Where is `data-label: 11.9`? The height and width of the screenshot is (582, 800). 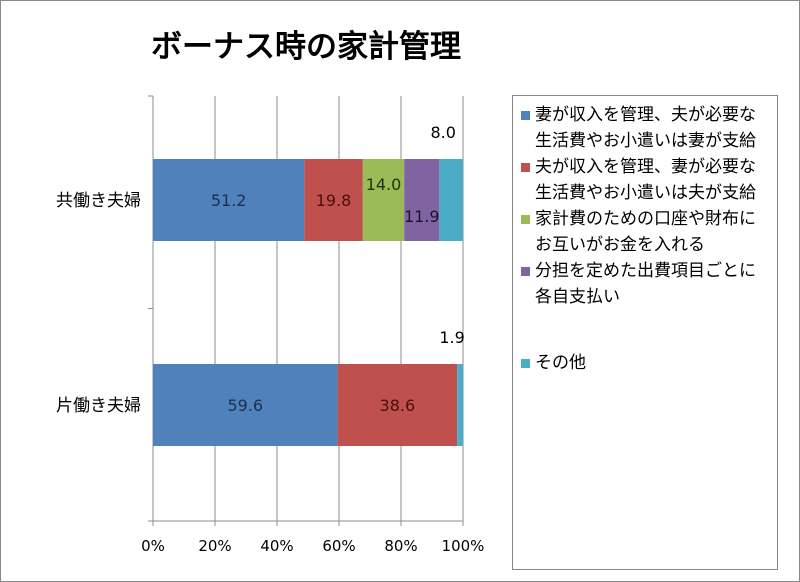
data-label: 11.9 is located at coordinates (422, 216).